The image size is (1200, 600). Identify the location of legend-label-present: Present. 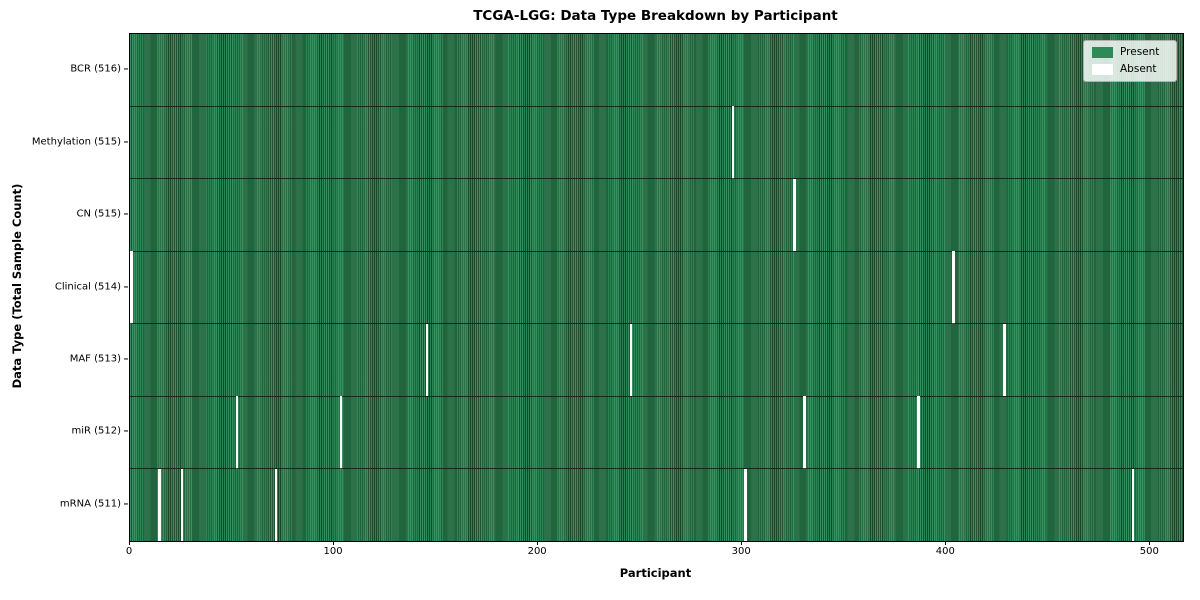
(1140, 52).